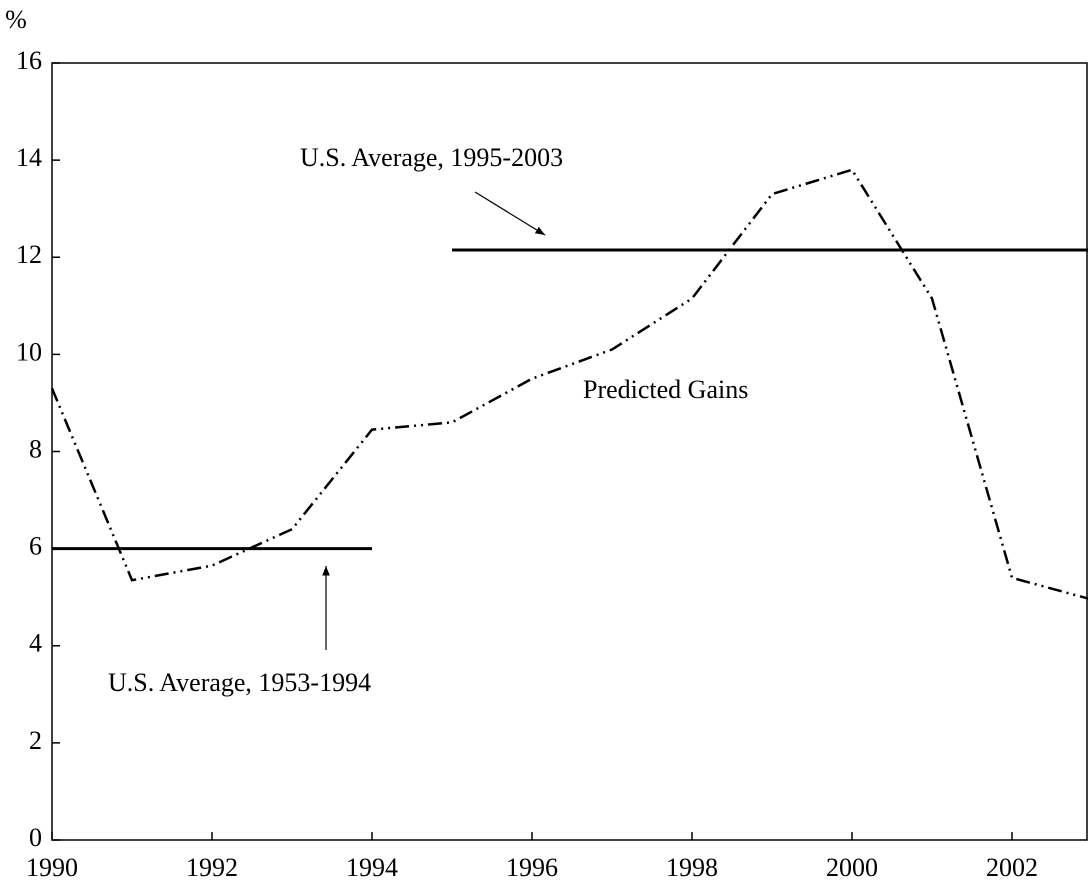  What do you see at coordinates (1012, 867) in the screenshot?
I see `x-tick-label: 2002` at bounding box center [1012, 867].